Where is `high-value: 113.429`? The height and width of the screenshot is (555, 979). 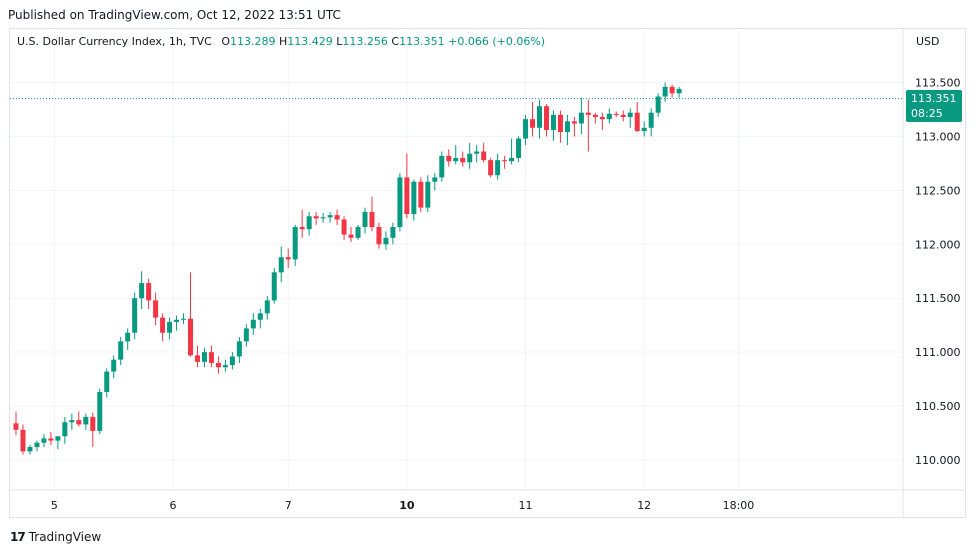
high-value: 113.429 is located at coordinates (310, 41).